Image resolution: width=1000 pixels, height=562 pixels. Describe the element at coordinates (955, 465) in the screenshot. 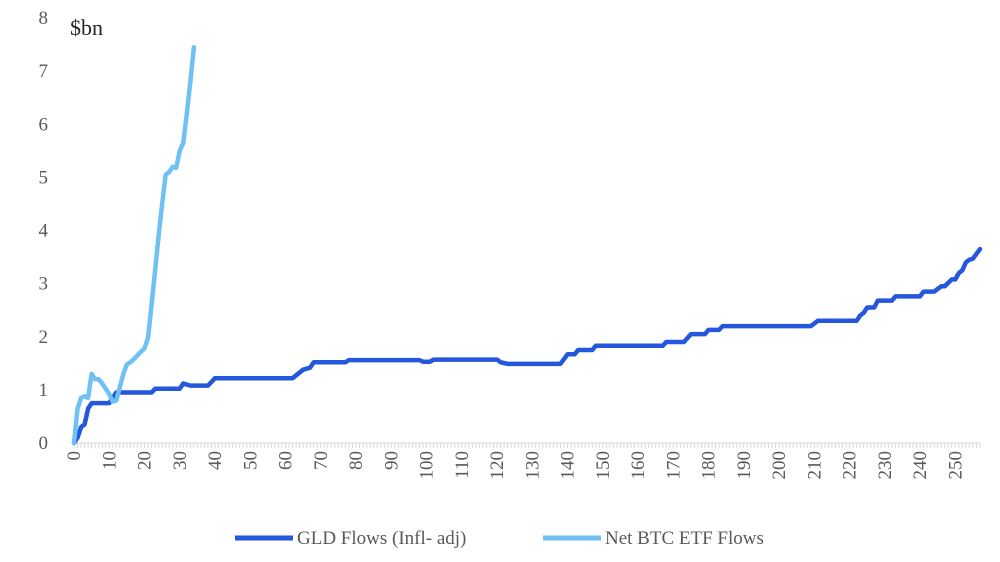

I see `x-tick-label: 250` at that location.